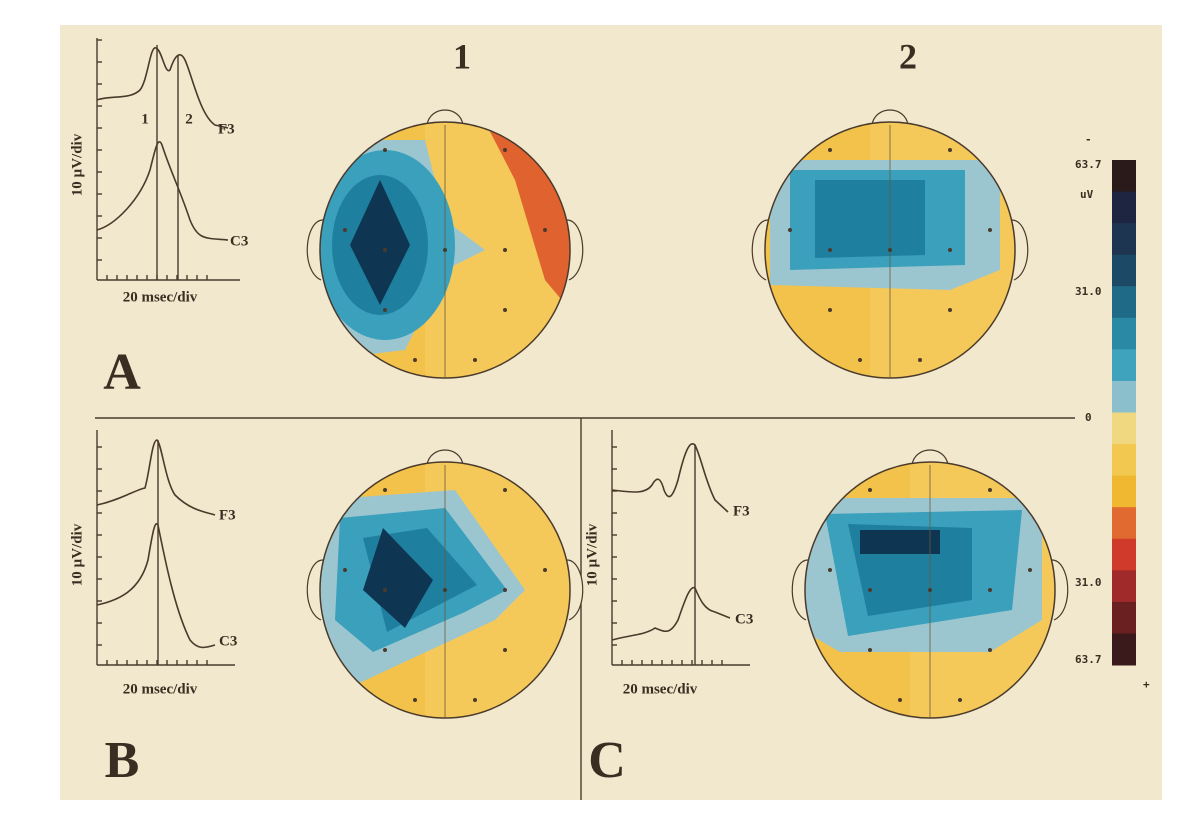 The width and height of the screenshot is (1200, 813). Describe the element at coordinates (1088, 139) in the screenshot. I see `colorbar-sign: -` at that location.